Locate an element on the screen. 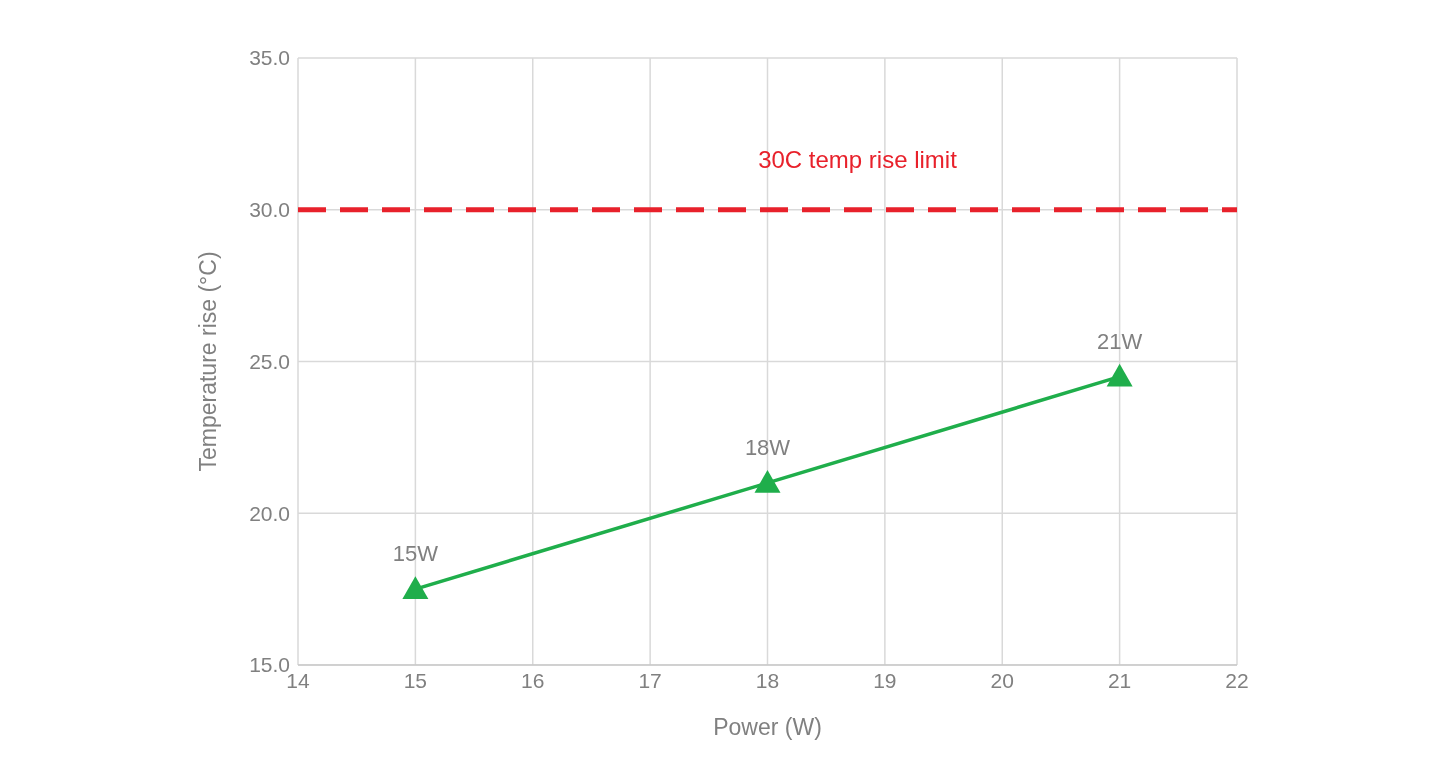 This screenshot has height=773, width=1450. x-tick-label: 20 is located at coordinates (1002, 680).